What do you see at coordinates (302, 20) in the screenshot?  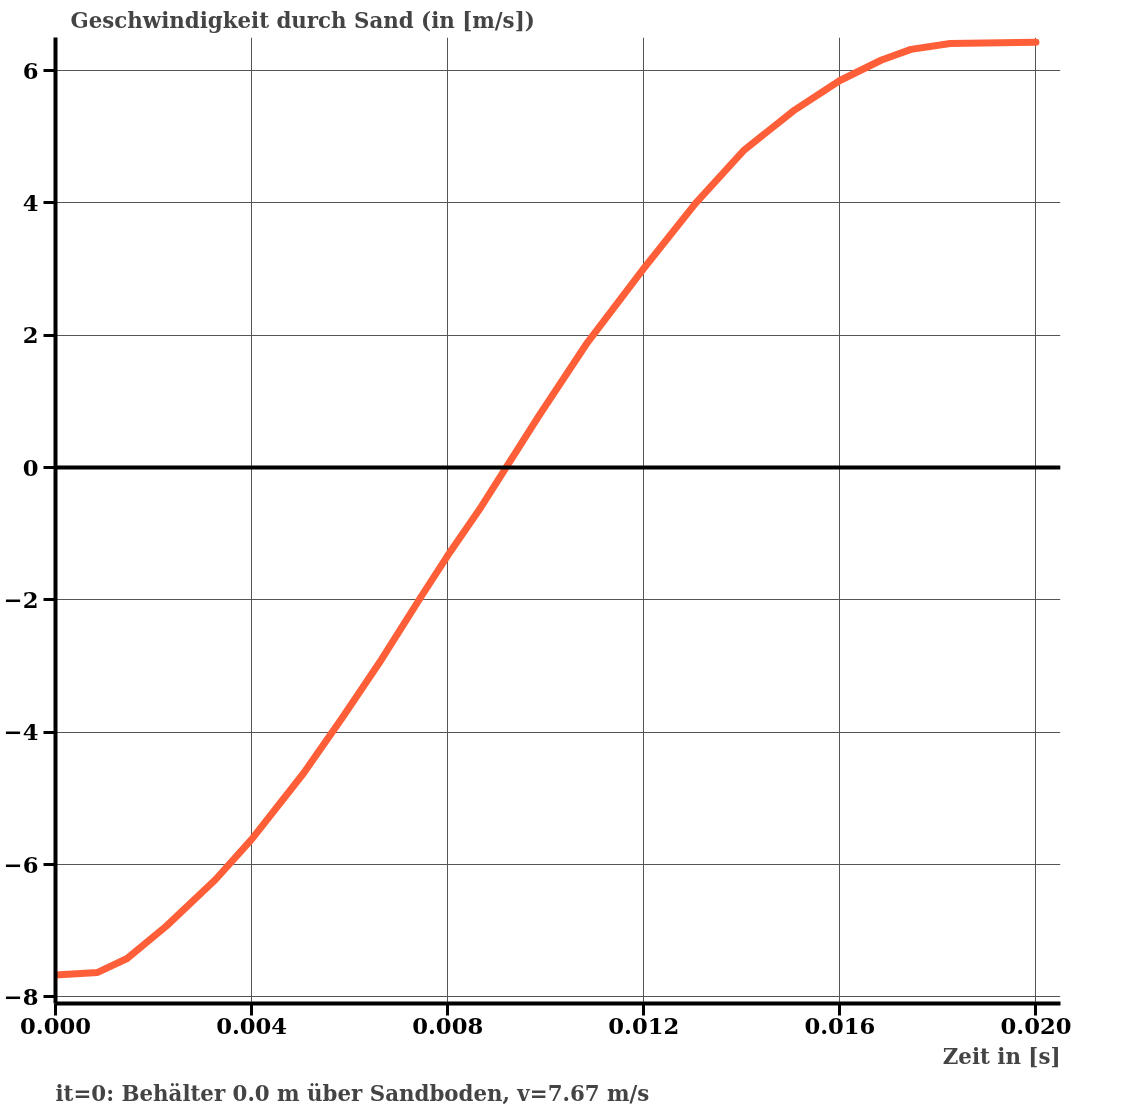 I see `chart-title: Geschwindigkeit durch Sand (in [m/s])` at bounding box center [302, 20].